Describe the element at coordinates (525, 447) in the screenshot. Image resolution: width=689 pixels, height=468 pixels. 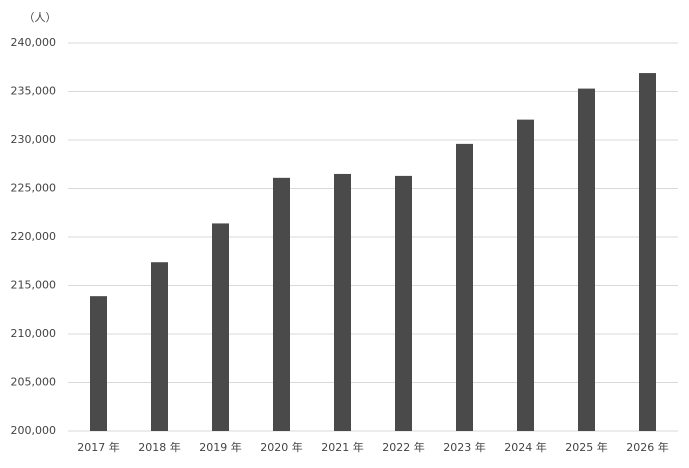
I see `x-tick-label: 2024 年` at that location.